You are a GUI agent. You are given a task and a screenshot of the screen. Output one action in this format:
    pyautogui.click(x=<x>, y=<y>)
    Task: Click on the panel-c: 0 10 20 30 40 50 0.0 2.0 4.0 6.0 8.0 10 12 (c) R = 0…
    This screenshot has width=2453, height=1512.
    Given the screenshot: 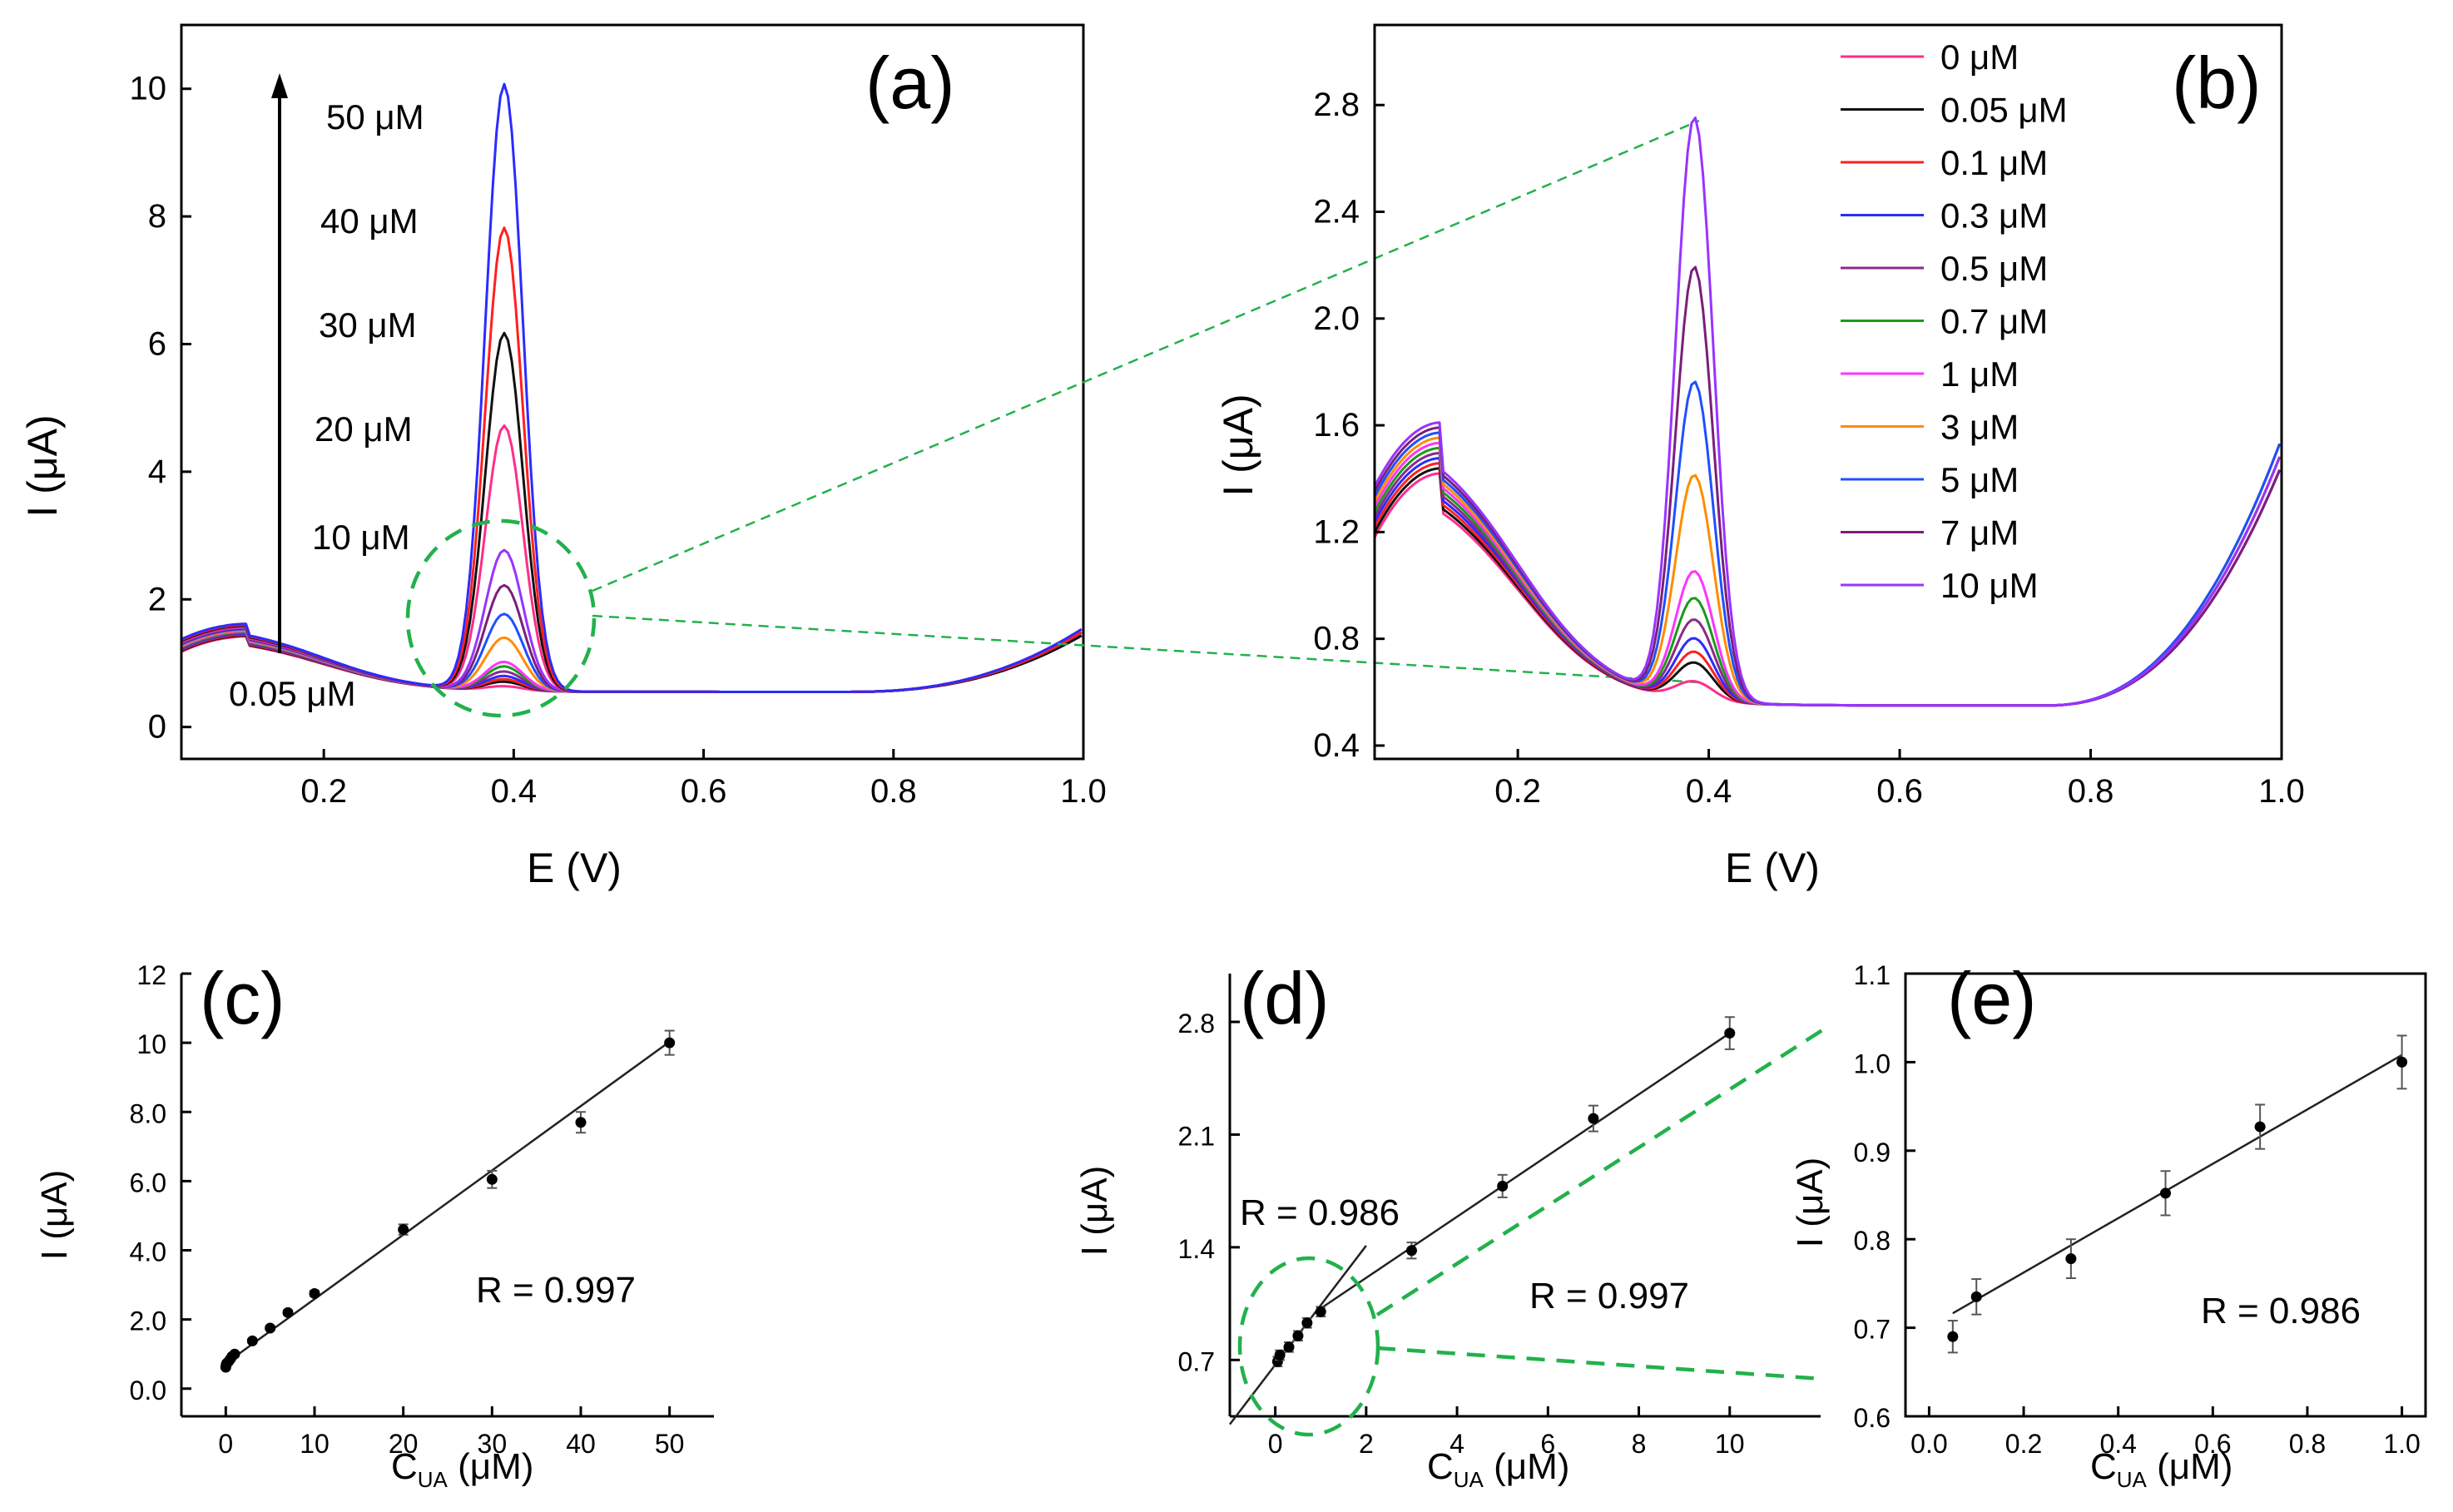 What is the action you would take?
    pyautogui.click(x=374, y=1224)
    